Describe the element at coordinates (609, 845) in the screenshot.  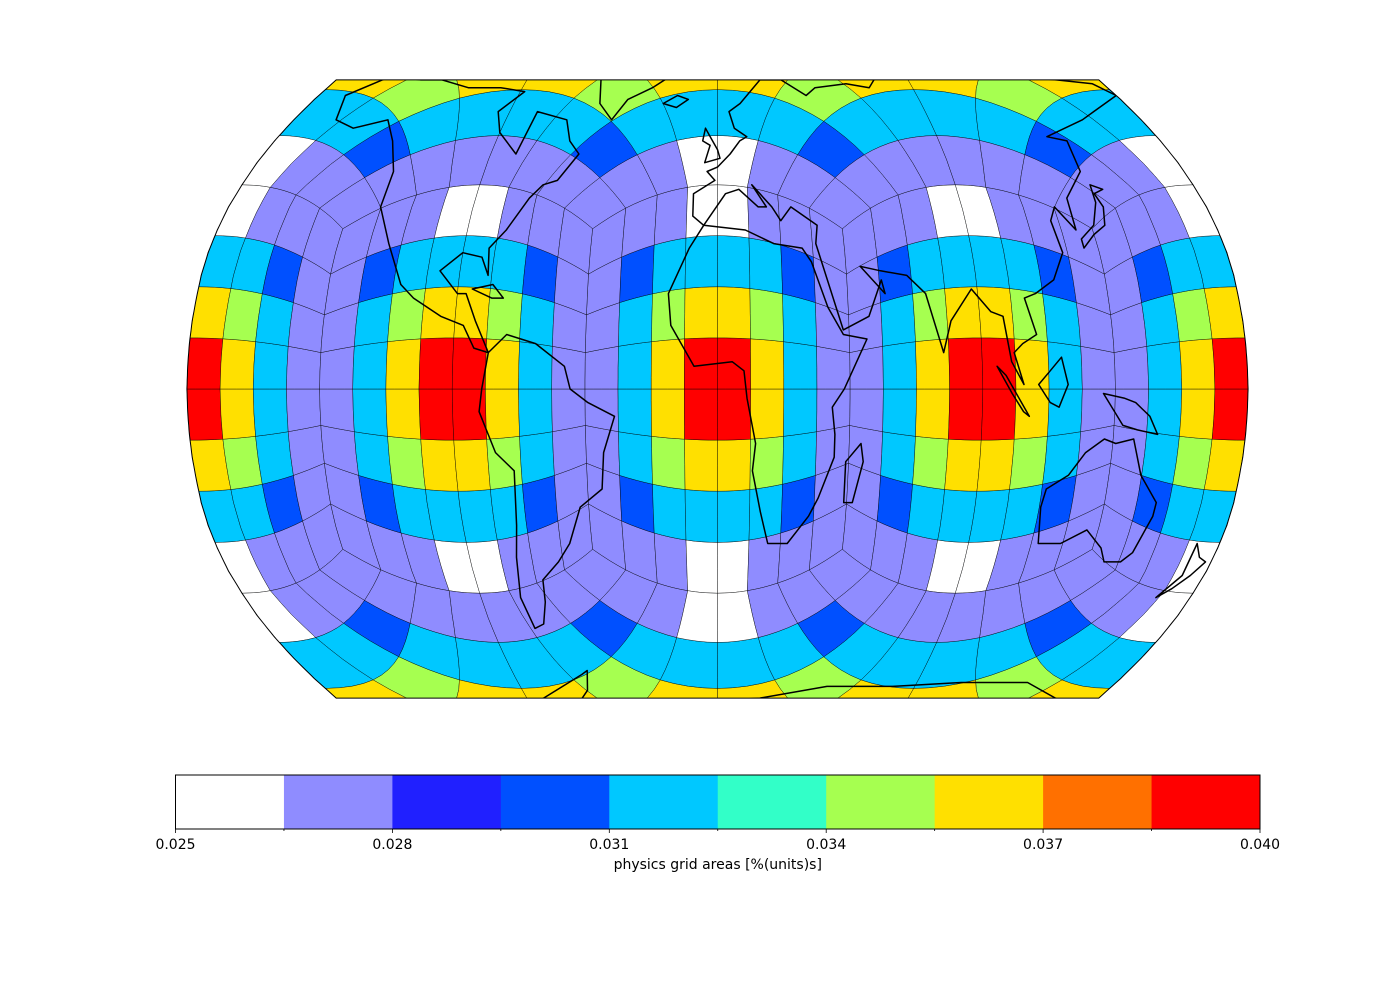
I see `colorbar-tick-label: 0.031` at that location.